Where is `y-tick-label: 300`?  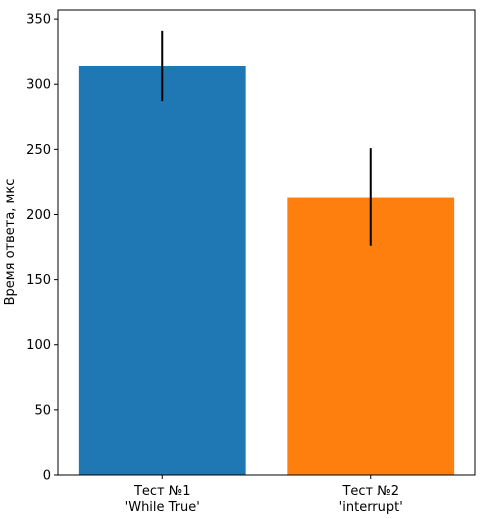 y-tick-label: 300 is located at coordinates (38, 85).